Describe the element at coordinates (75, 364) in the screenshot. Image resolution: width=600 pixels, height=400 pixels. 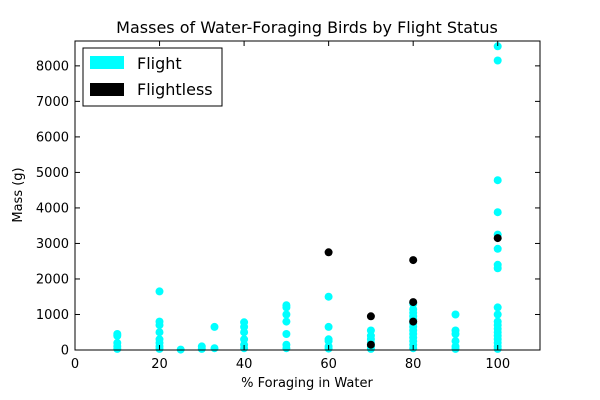
I see `x-tick-label: 0` at that location.